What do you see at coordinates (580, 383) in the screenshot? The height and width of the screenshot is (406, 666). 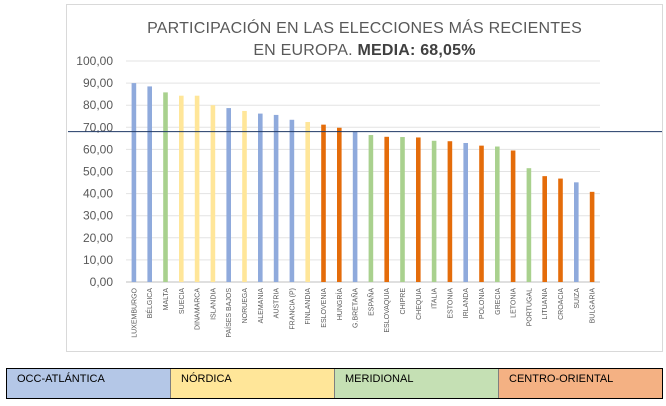 I see `legend-centro-oriental: CENTRO-ORIENTAL` at bounding box center [580, 383].